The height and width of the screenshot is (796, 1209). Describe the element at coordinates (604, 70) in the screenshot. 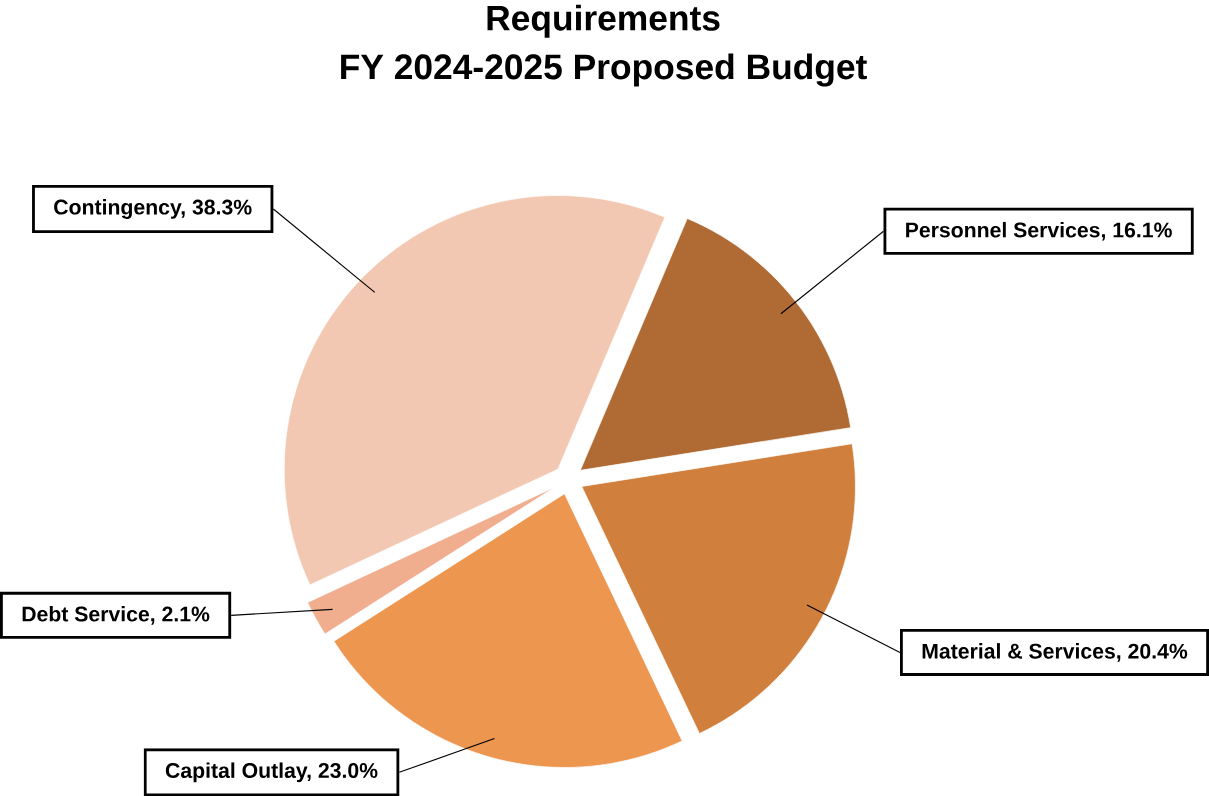

I see `chart-subtitle: FY 2024-2025 Proposed Budget` at that location.